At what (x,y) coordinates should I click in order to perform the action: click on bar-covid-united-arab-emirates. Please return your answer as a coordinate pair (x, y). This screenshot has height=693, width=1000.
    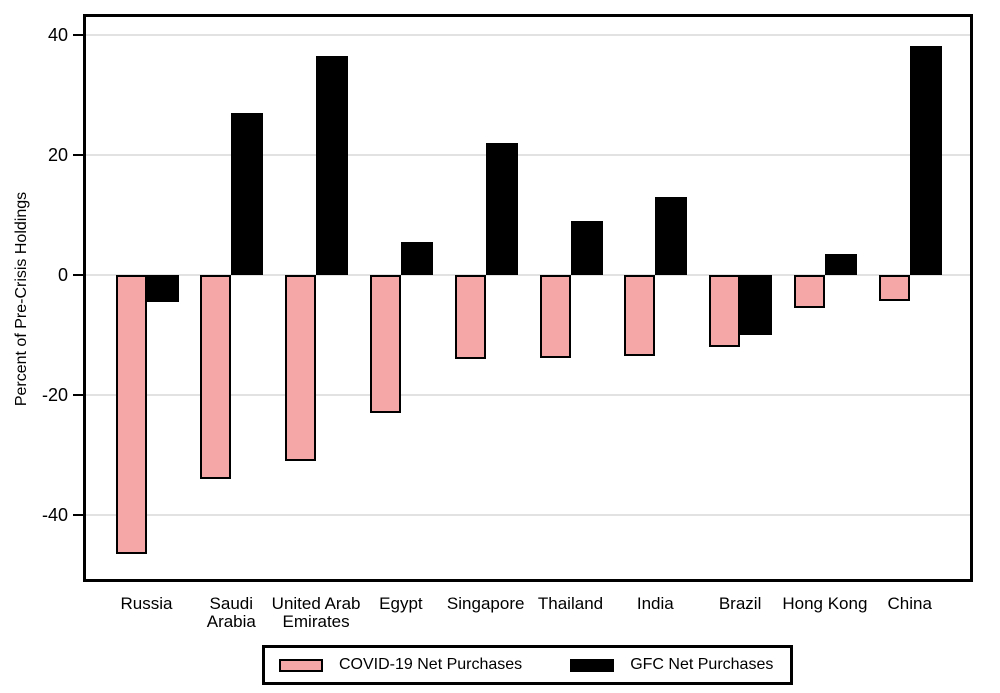
    Looking at the image, I should click on (301, 368).